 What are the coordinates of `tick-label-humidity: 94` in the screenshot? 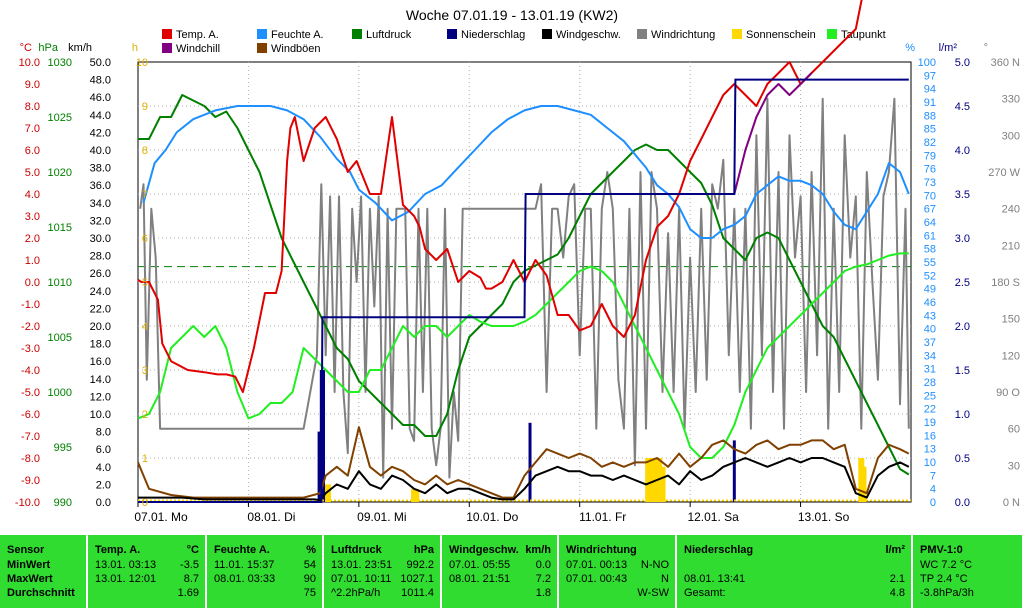 It's located at (930, 90).